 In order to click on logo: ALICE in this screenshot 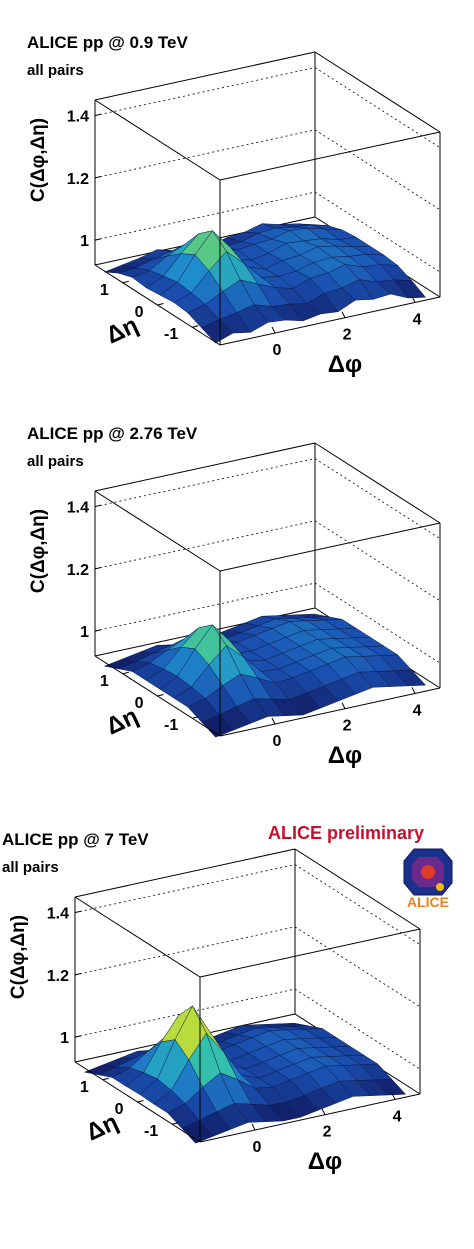, I will do `click(428, 879)`.